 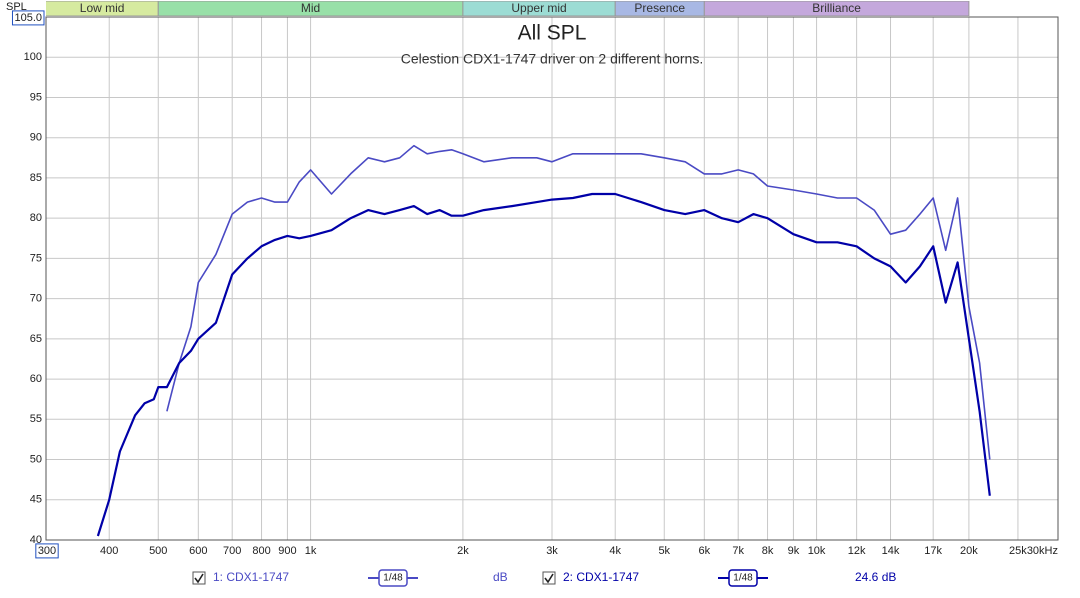 I want to click on x-tick-label: 500, so click(x=158, y=551).